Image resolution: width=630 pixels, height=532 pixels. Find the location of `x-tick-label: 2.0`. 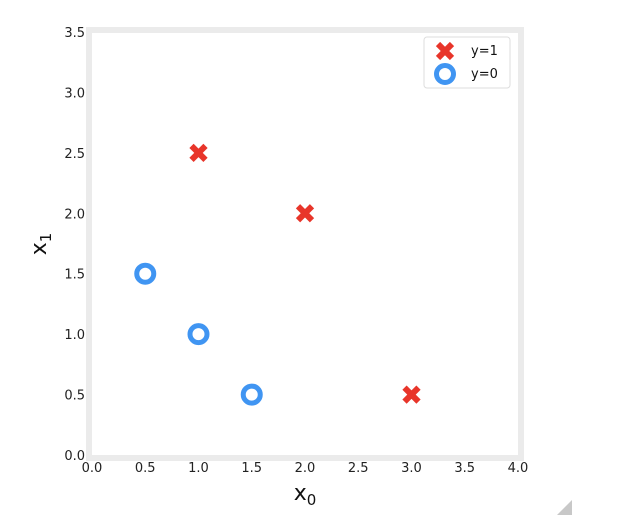

x-tick-label: 2.0 is located at coordinates (305, 468).